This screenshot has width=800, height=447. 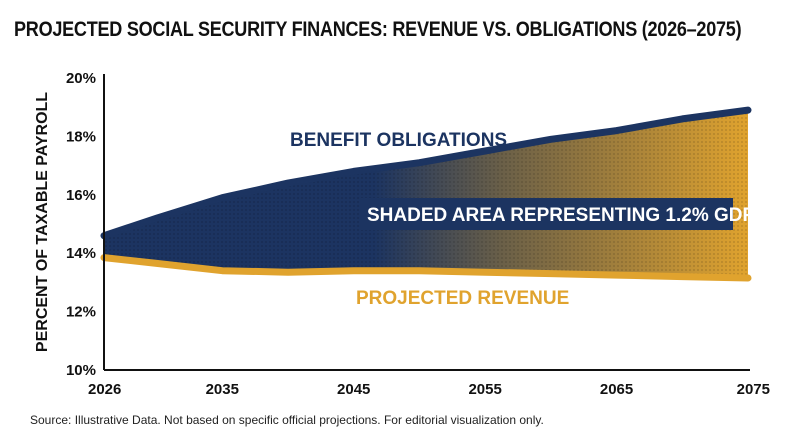 What do you see at coordinates (426, 268) in the screenshot?
I see `series-line-projected-revenue` at bounding box center [426, 268].